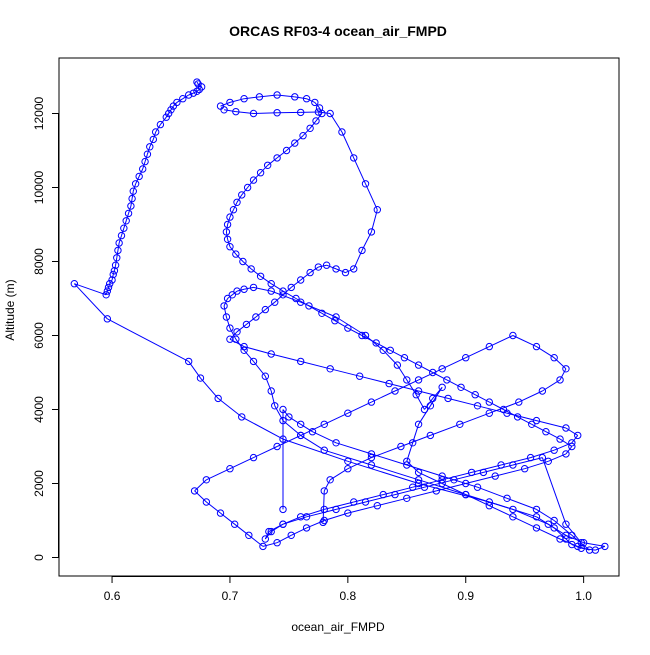 The width and height of the screenshot is (650, 655). Describe the element at coordinates (39, 483) in the screenshot. I see `y-tick-label: 2000` at that location.